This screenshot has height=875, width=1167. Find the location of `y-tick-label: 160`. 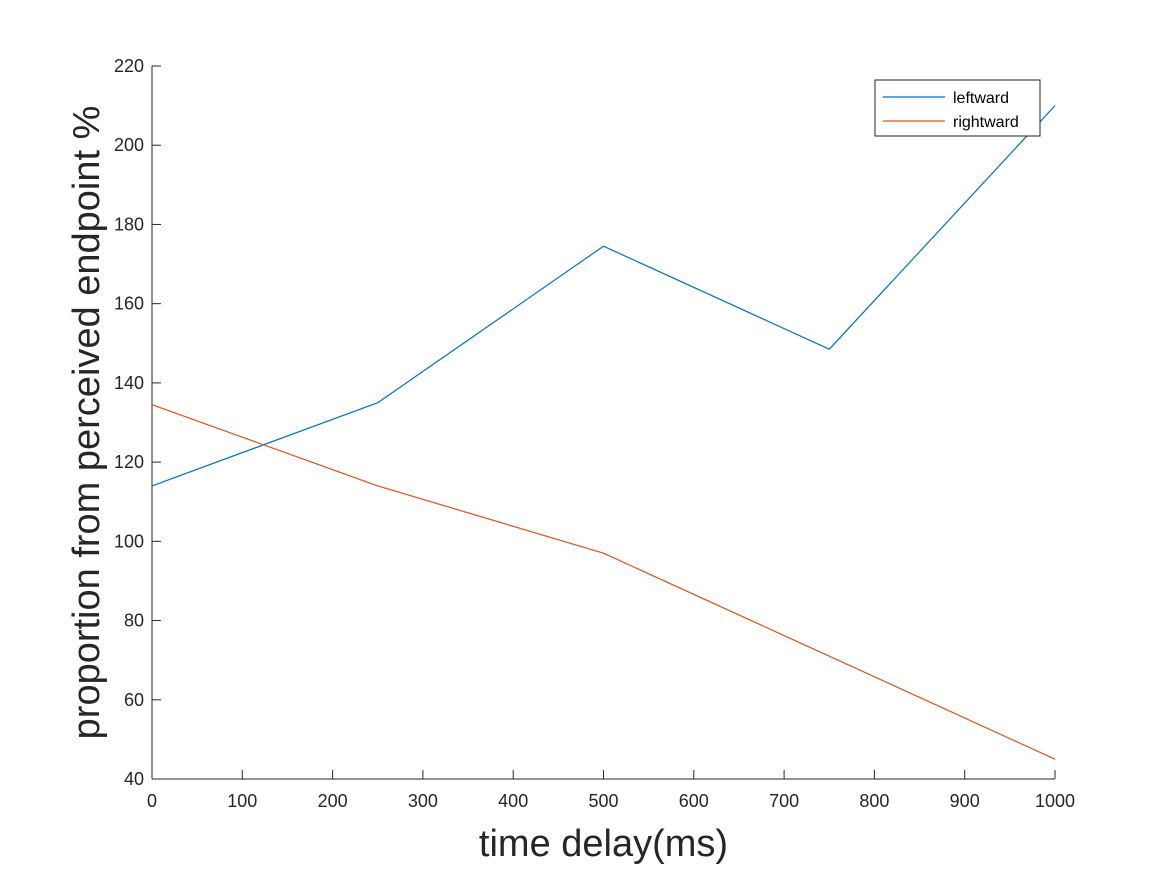

y-tick-label: 160 is located at coordinates (129, 304).